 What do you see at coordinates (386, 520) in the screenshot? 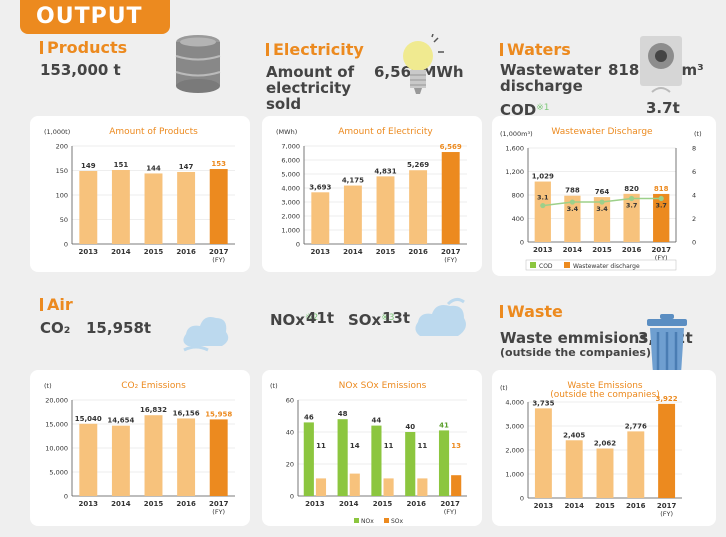
I see `legend-swatch-sox` at bounding box center [386, 520].